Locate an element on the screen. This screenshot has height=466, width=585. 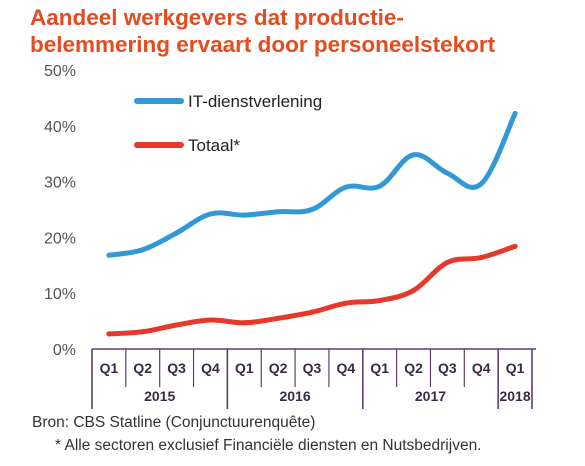
y-tick-label: 20% is located at coordinates (60, 238).